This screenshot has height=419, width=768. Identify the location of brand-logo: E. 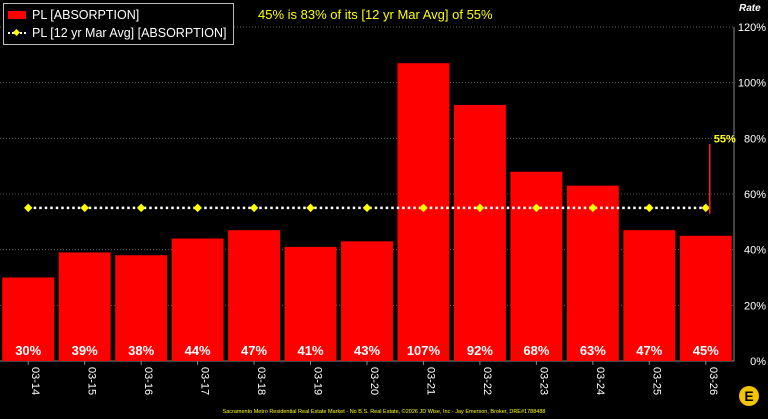
(749, 396).